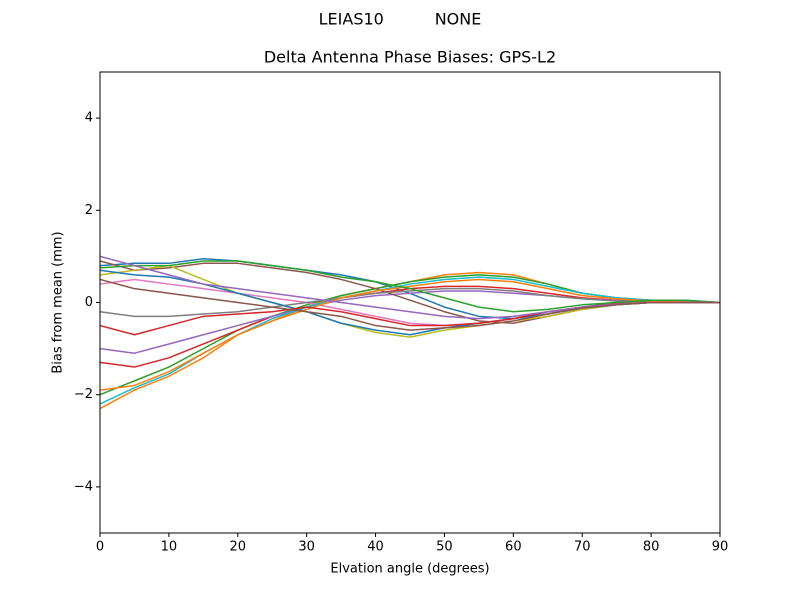  Describe the element at coordinates (375, 547) in the screenshot. I see `x-tick-label: 40` at that location.